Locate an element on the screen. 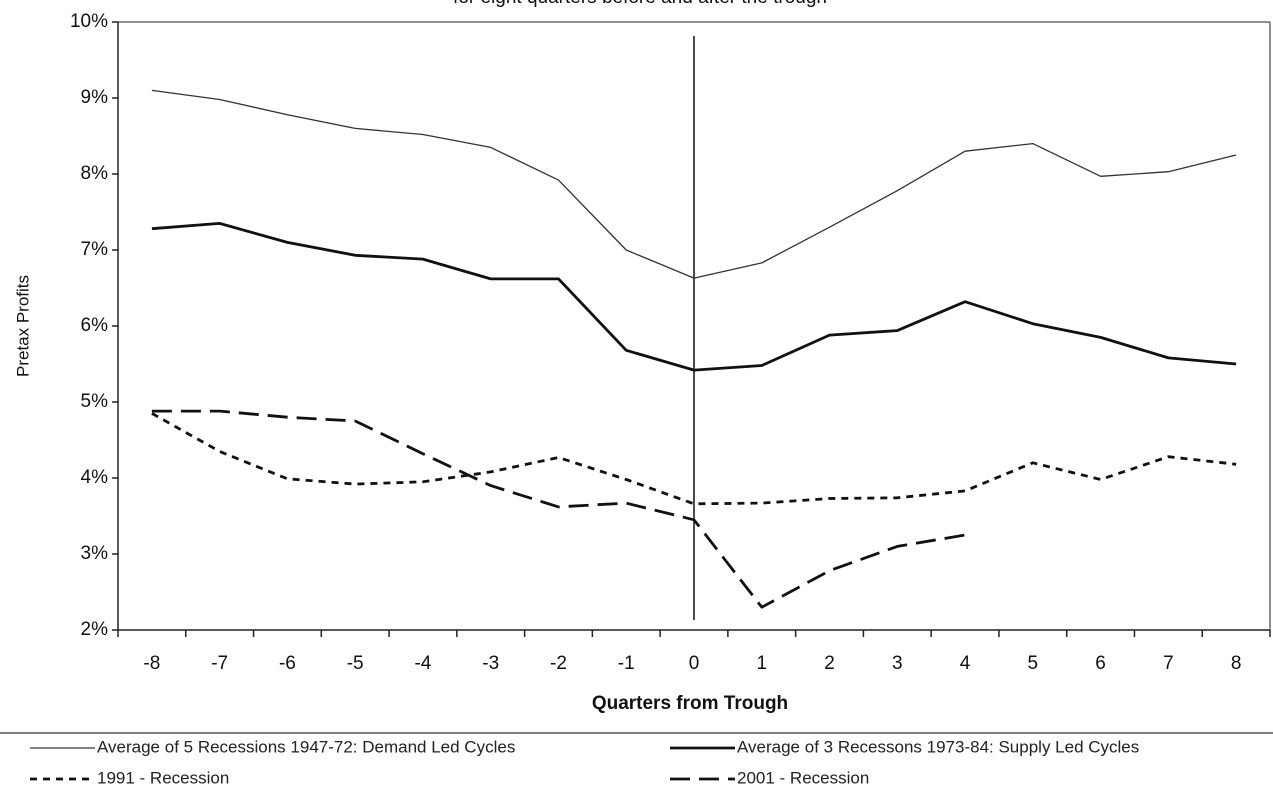  y-tick-label: 6% is located at coordinates (95, 325).